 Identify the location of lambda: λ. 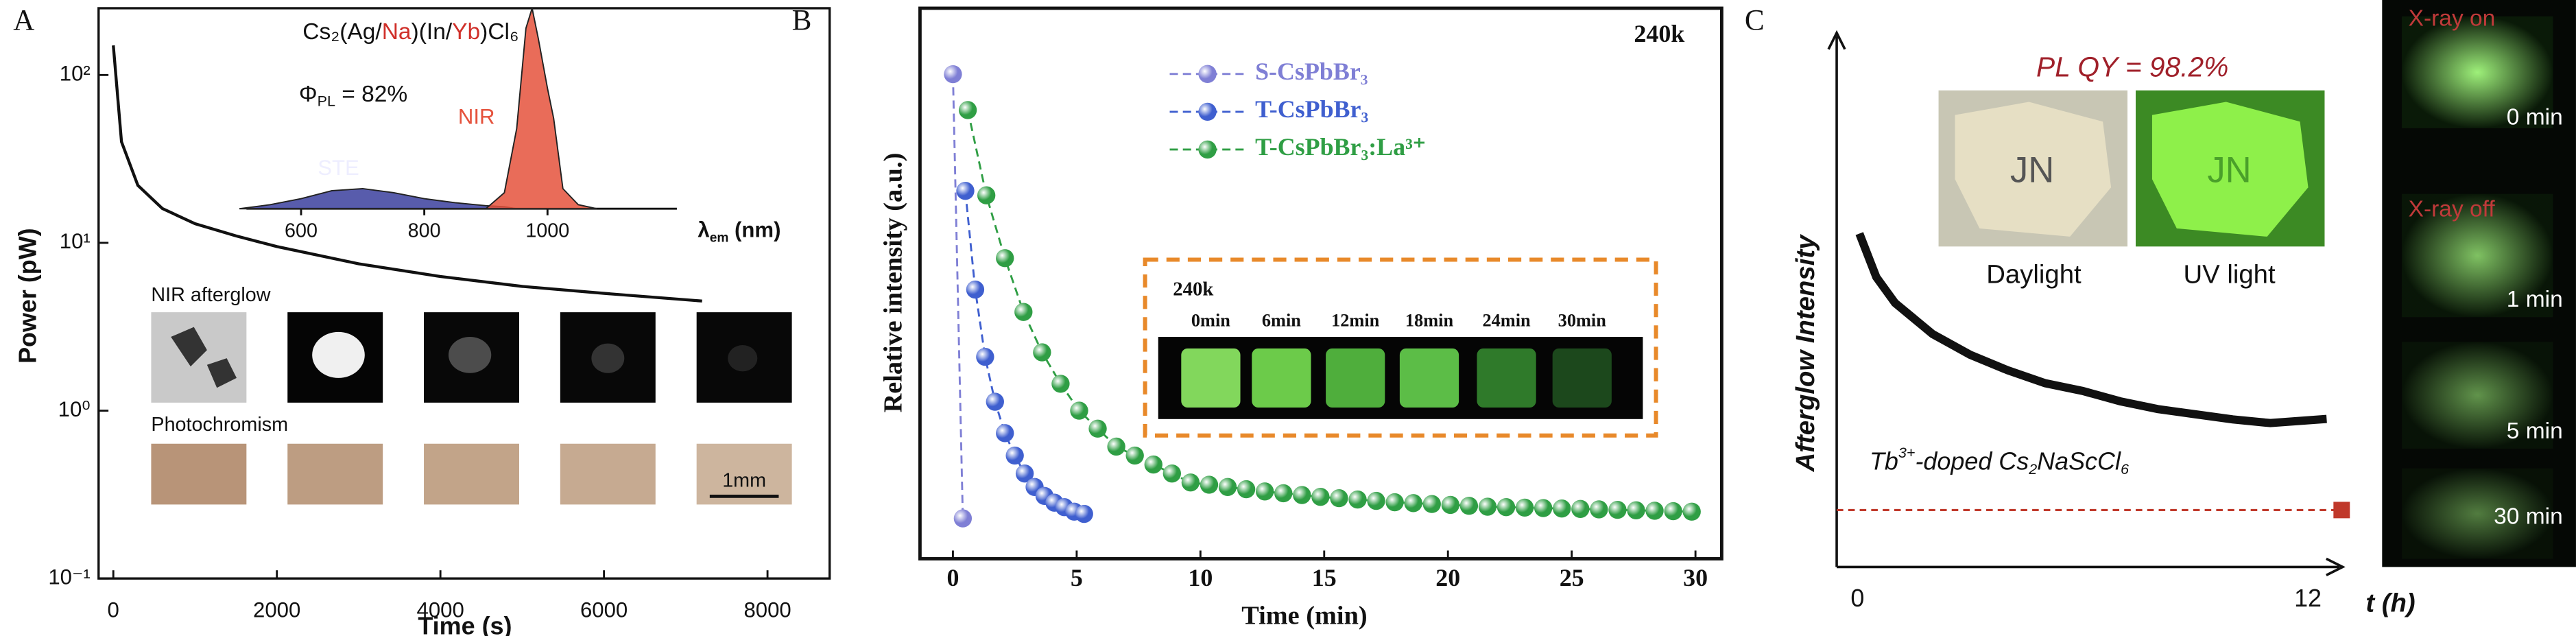
(703, 230).